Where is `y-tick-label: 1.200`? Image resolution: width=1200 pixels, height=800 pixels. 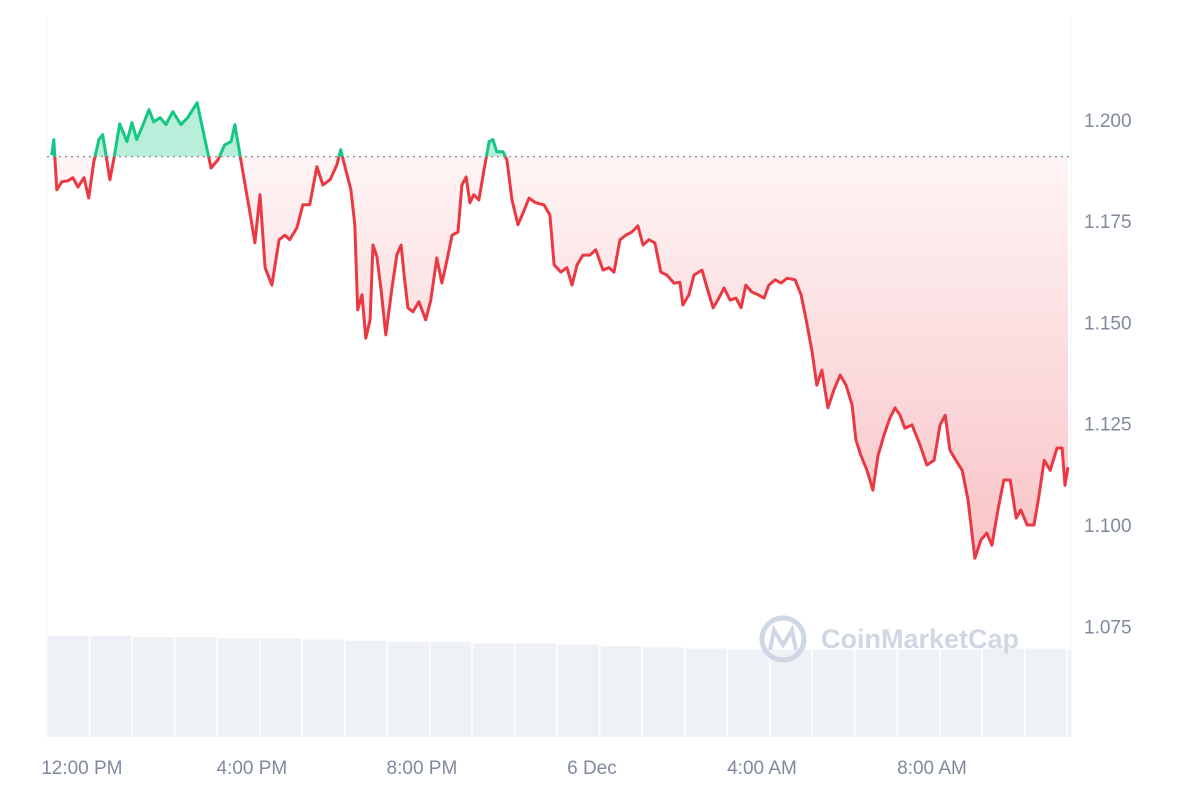 y-tick-label: 1.200 is located at coordinates (1108, 121).